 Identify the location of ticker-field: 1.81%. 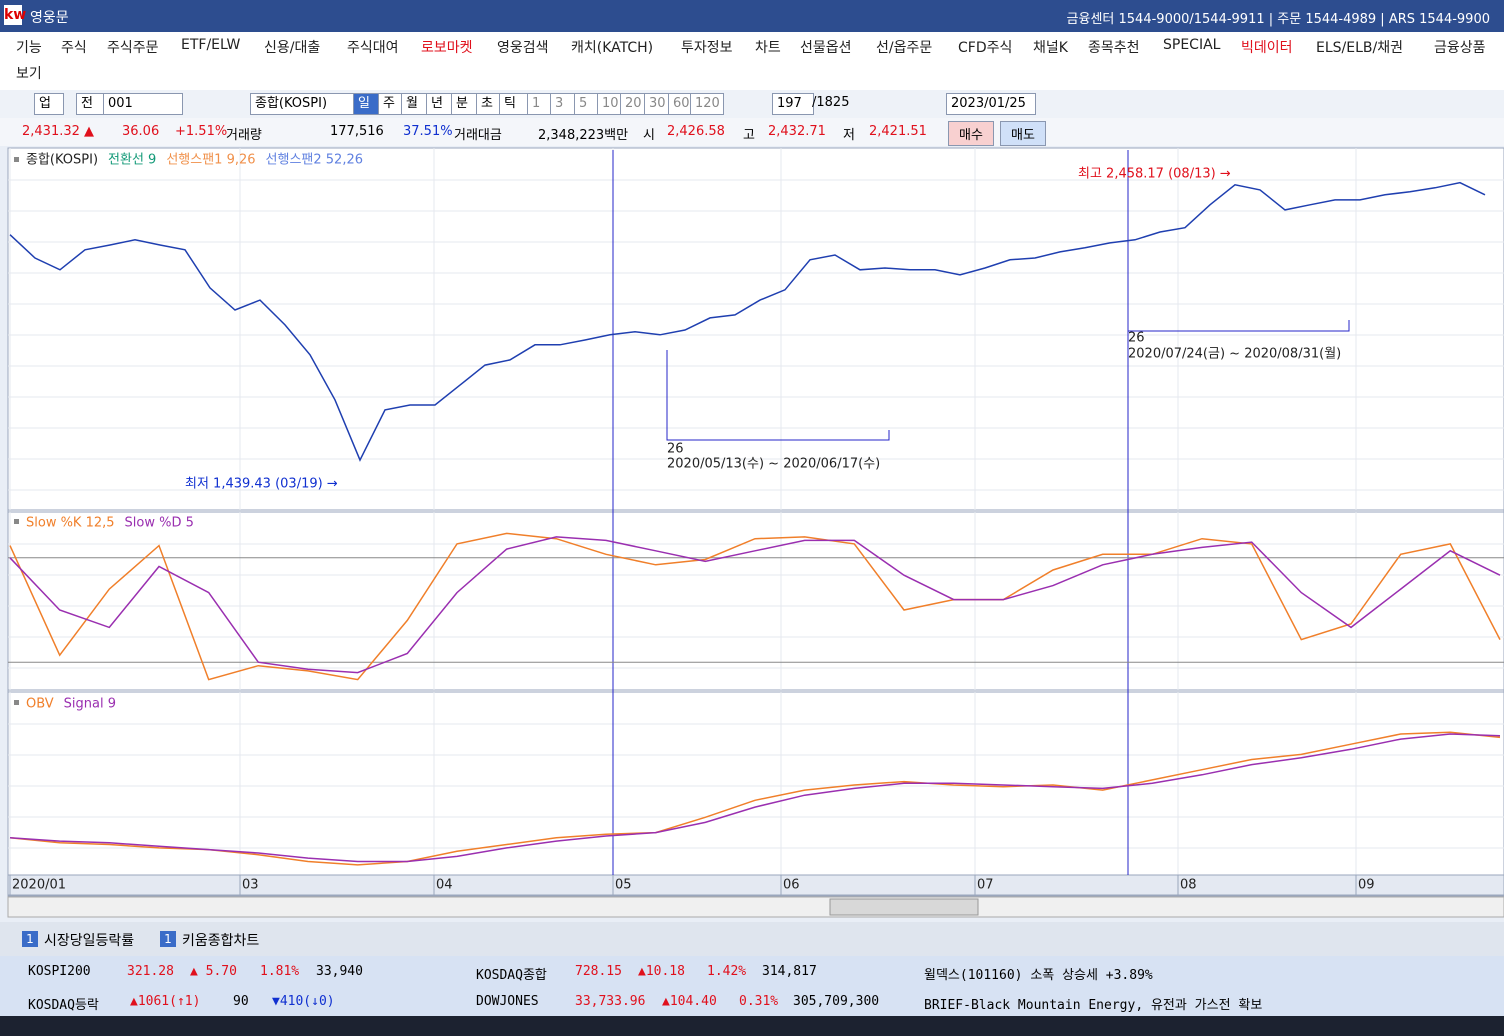
(280, 971).